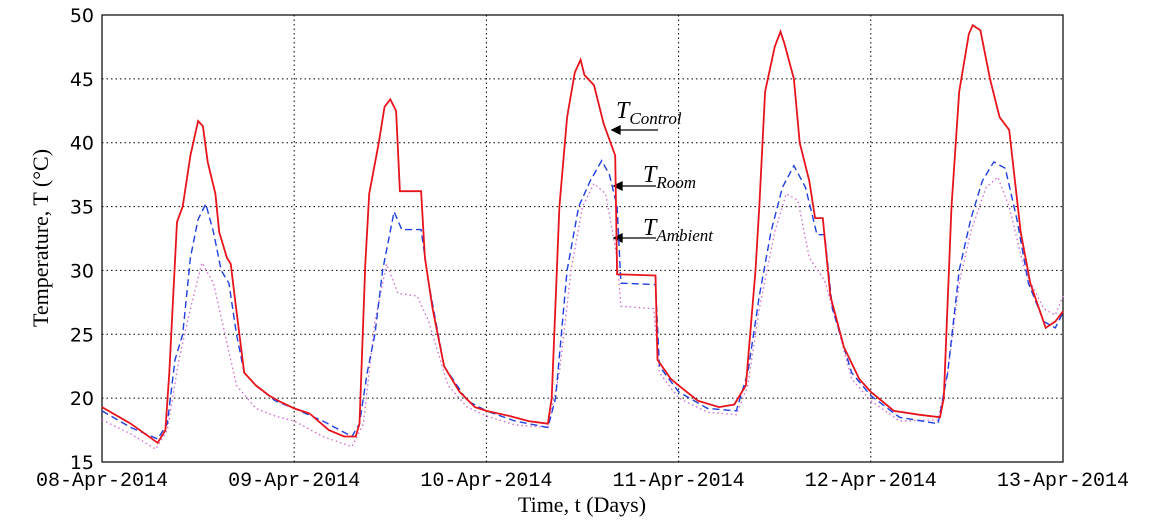  What do you see at coordinates (82, 144) in the screenshot?
I see `y-tick-label: 40` at bounding box center [82, 144].